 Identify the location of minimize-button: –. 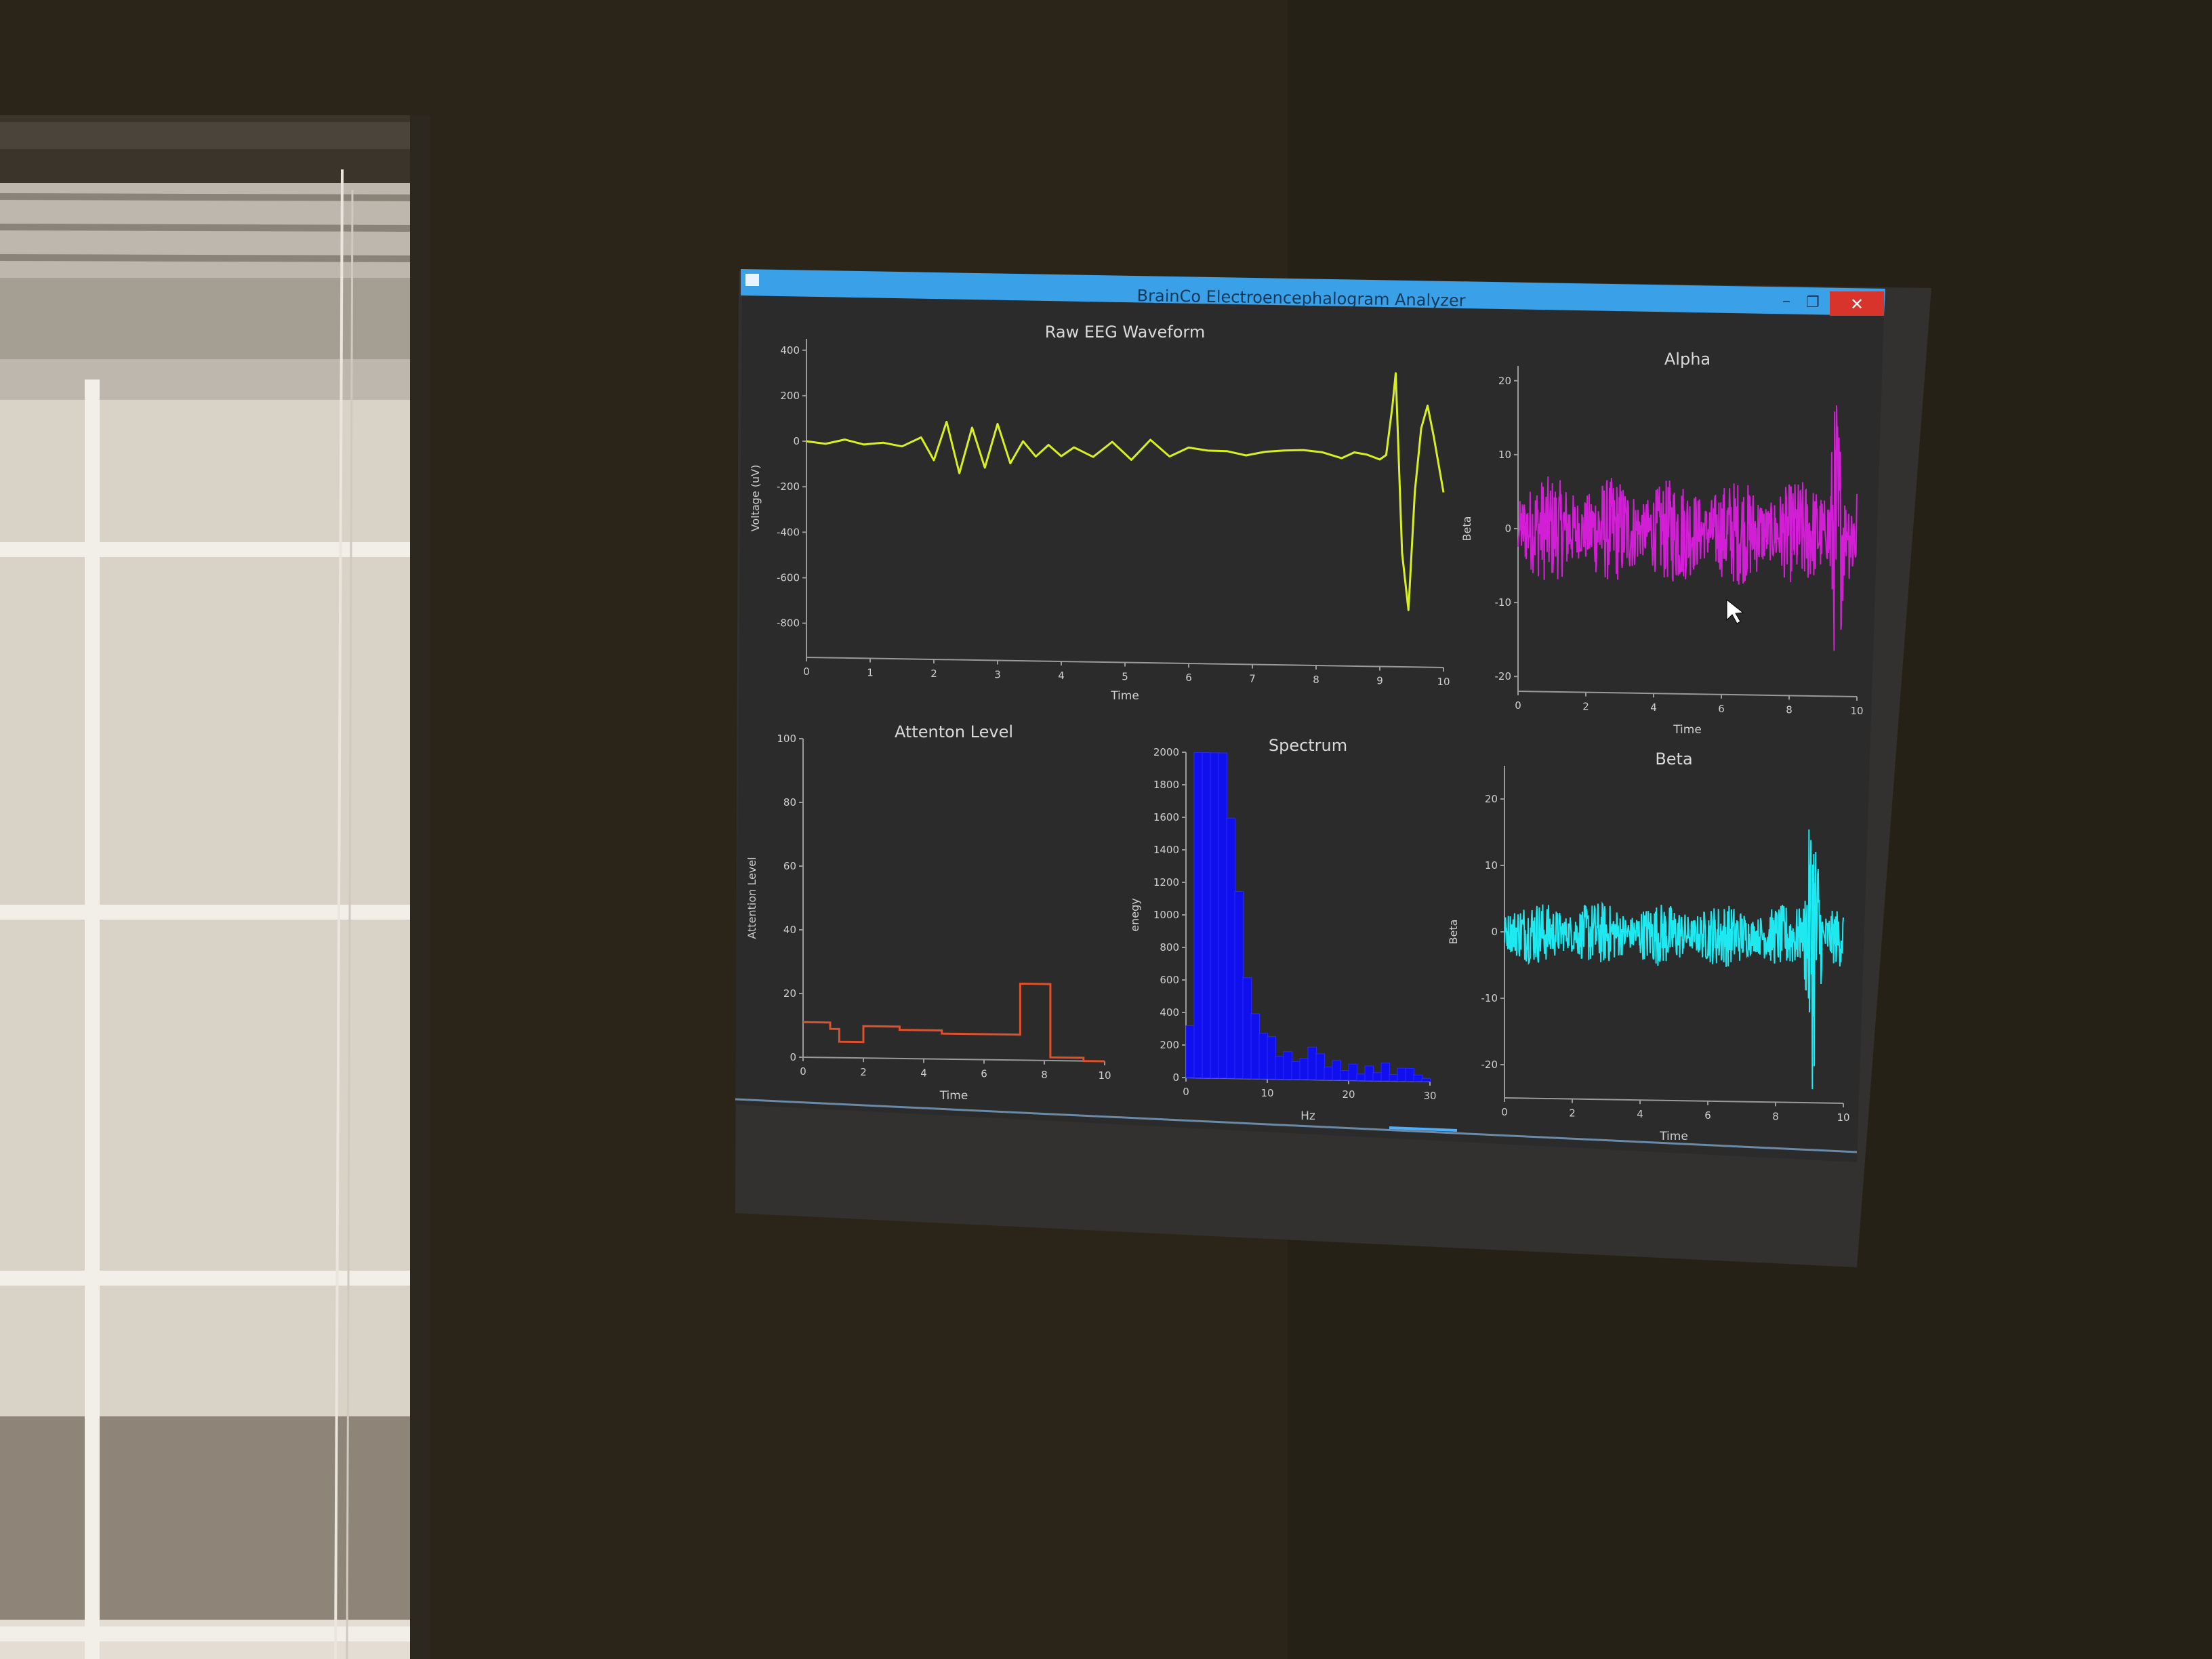
(1786, 300).